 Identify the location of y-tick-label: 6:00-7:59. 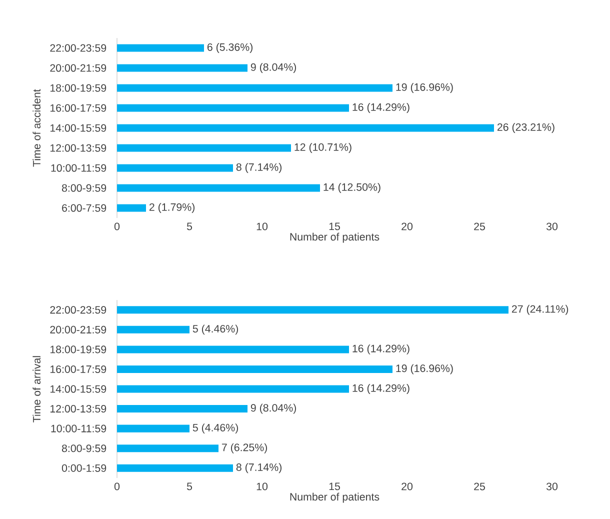
(84, 208).